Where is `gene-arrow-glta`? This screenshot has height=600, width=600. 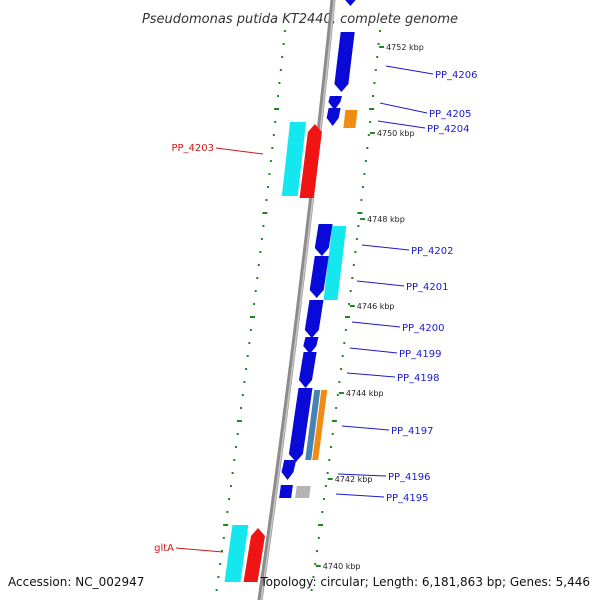 gene-arrow-glta is located at coordinates (254, 555).